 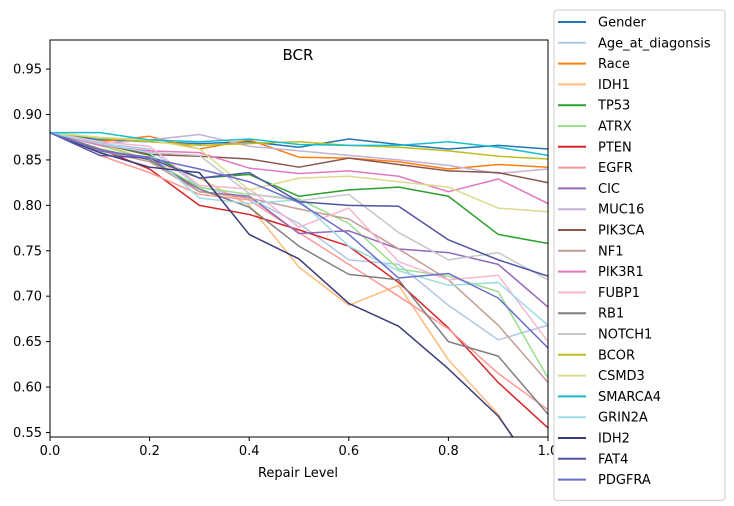 What do you see at coordinates (615, 147) in the screenshot?
I see `legend-label: PTEN` at bounding box center [615, 147].